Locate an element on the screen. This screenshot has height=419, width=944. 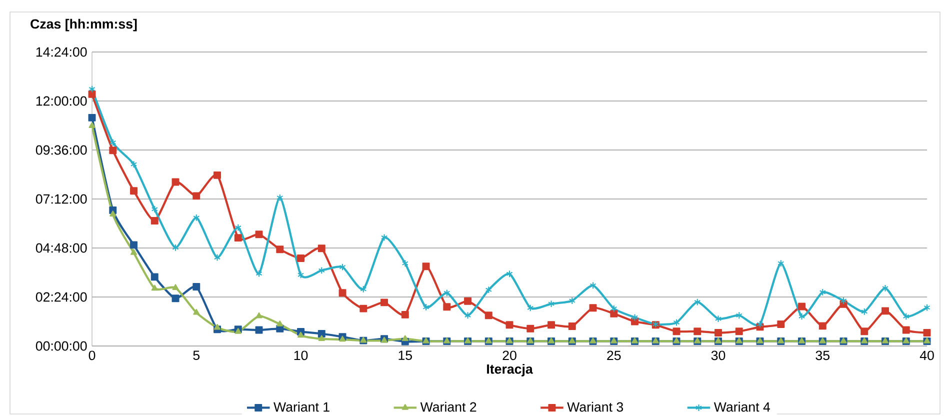
legend-label: Wariant 3 is located at coordinates (595, 407).